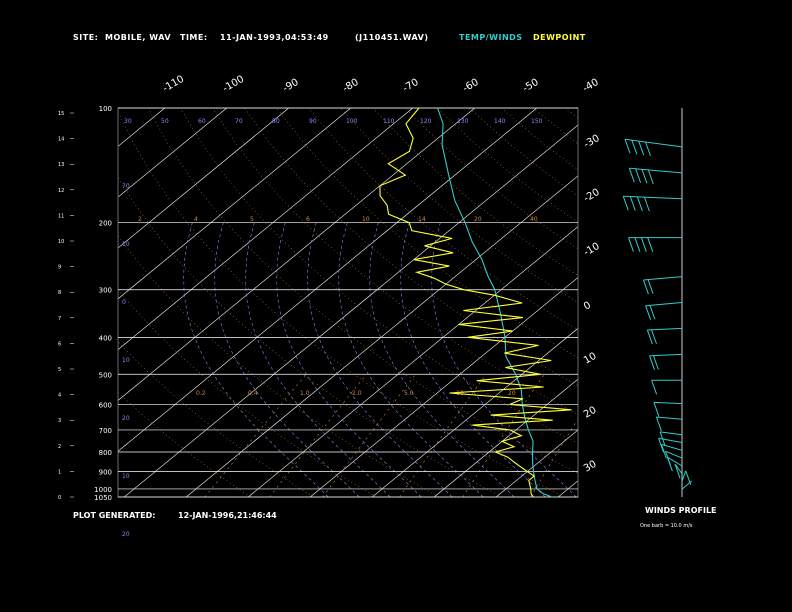 The height and width of the screenshot is (612, 792). Describe the element at coordinates (500, 121) in the screenshot. I see `theta-label: 140` at that location.